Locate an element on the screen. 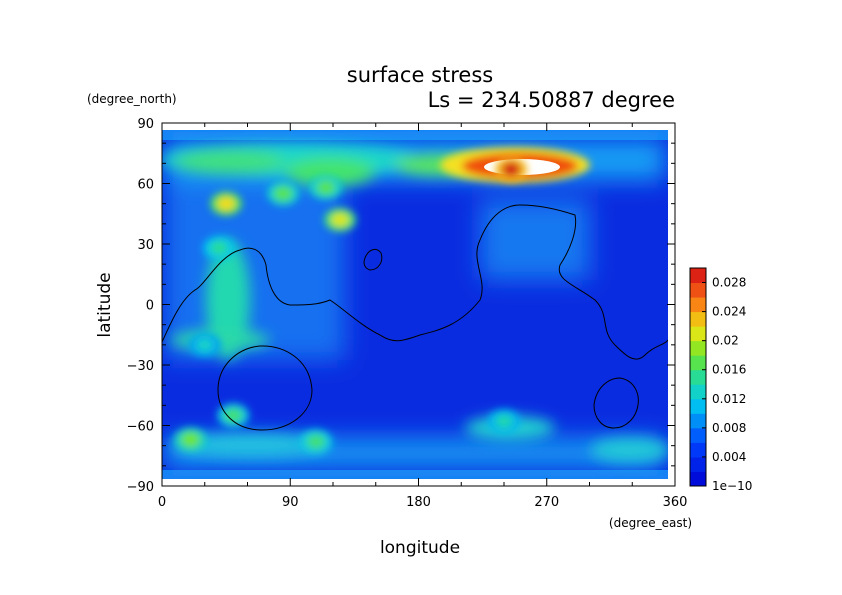 The image size is (842, 595). x-tick-label: 270 is located at coordinates (546, 502).